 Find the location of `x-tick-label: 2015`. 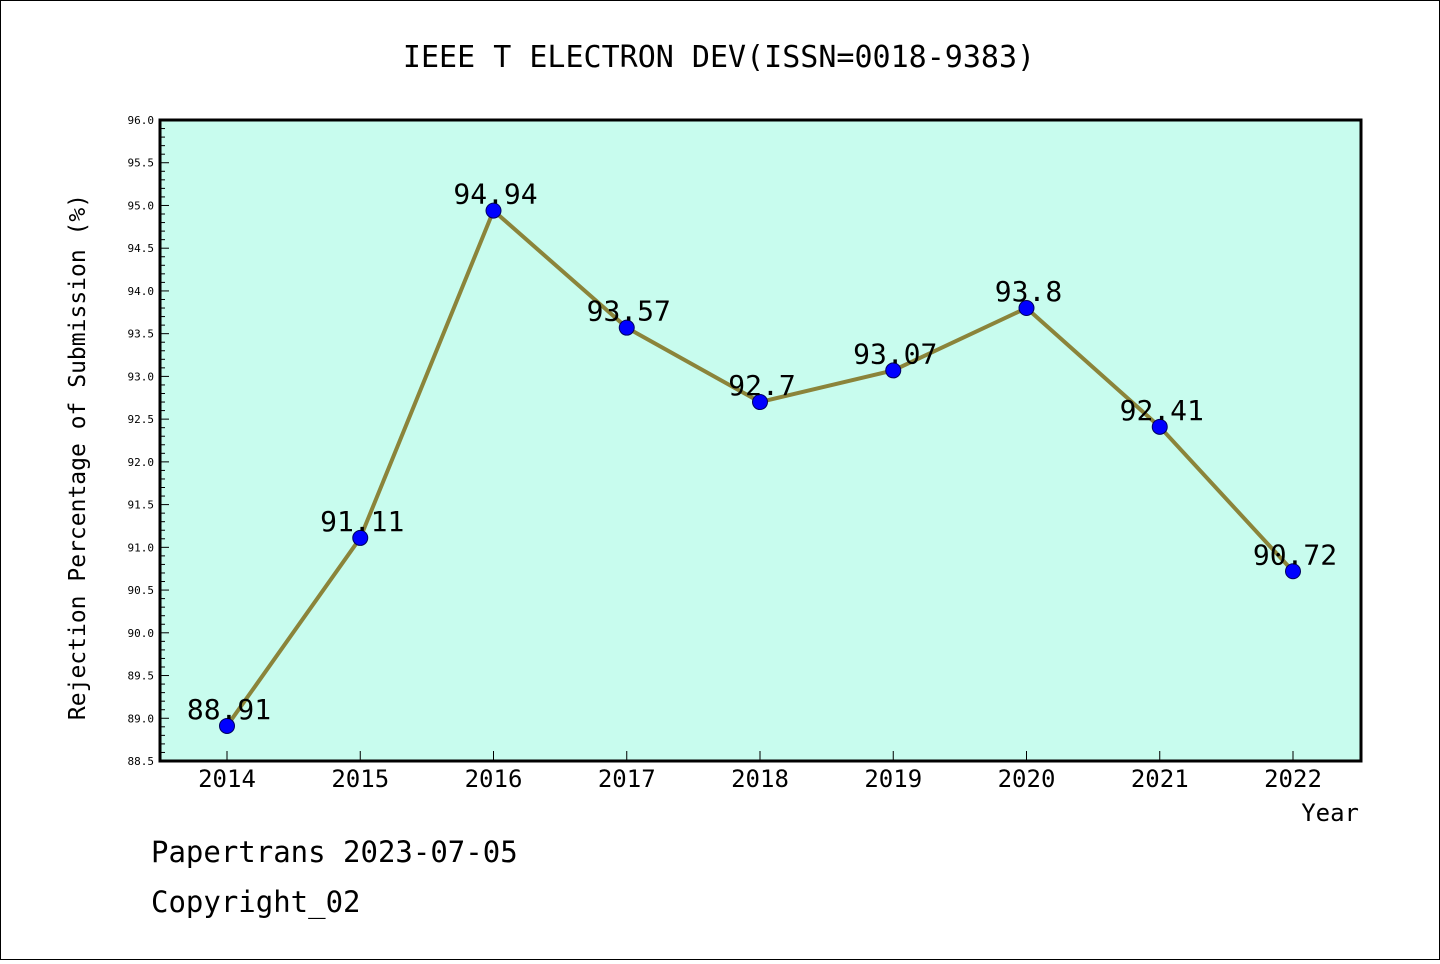

x-tick-label: 2015 is located at coordinates (360, 779).